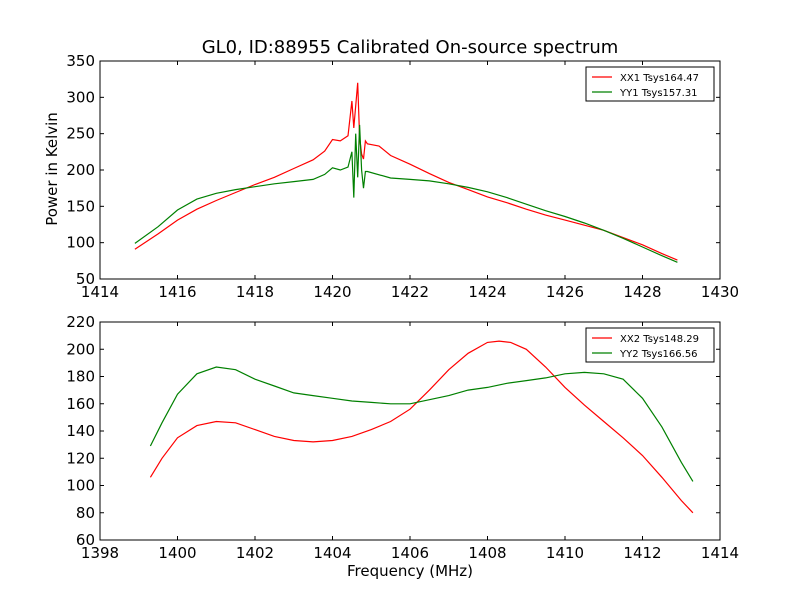  I want to click on x-tick-label: 1404, so click(332, 553).